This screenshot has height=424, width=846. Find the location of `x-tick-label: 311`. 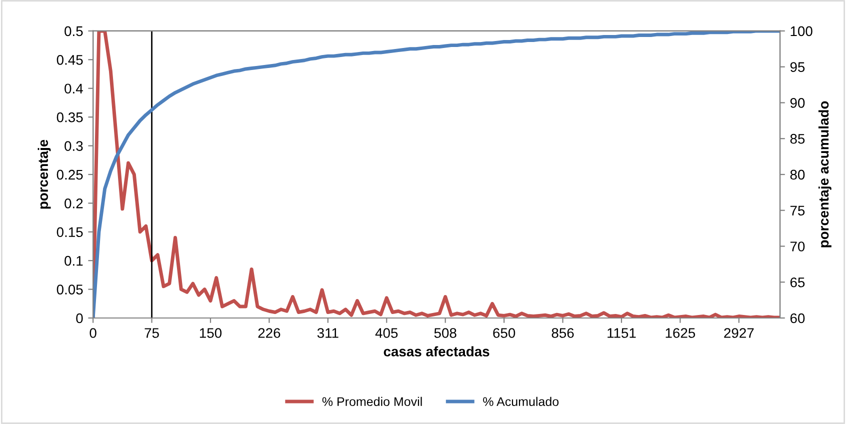

x-tick-label: 311 is located at coordinates (327, 333).